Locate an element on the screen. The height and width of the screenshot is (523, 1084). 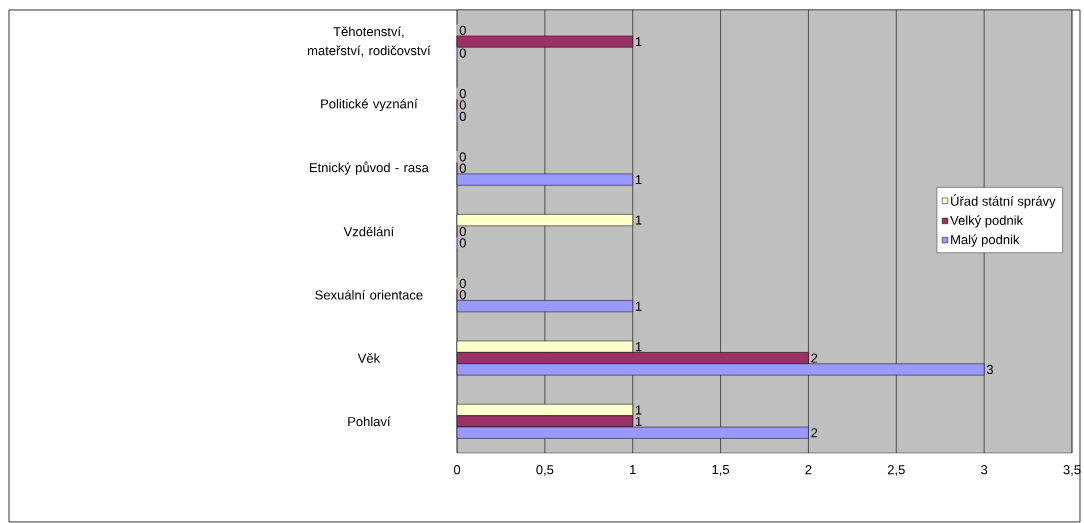
x-tick-label: 0 is located at coordinates (457, 470).